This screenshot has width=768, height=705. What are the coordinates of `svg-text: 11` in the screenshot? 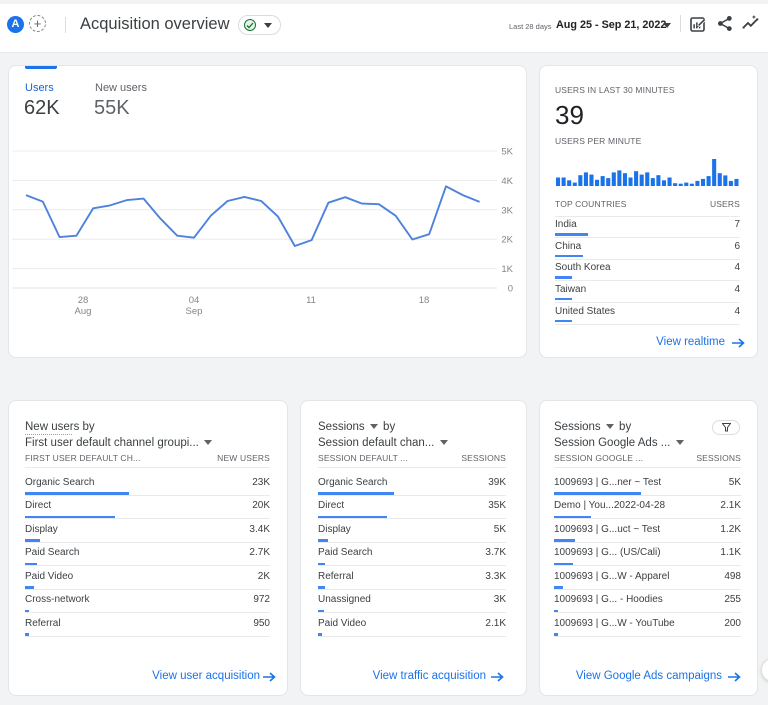 It's located at (311, 300).